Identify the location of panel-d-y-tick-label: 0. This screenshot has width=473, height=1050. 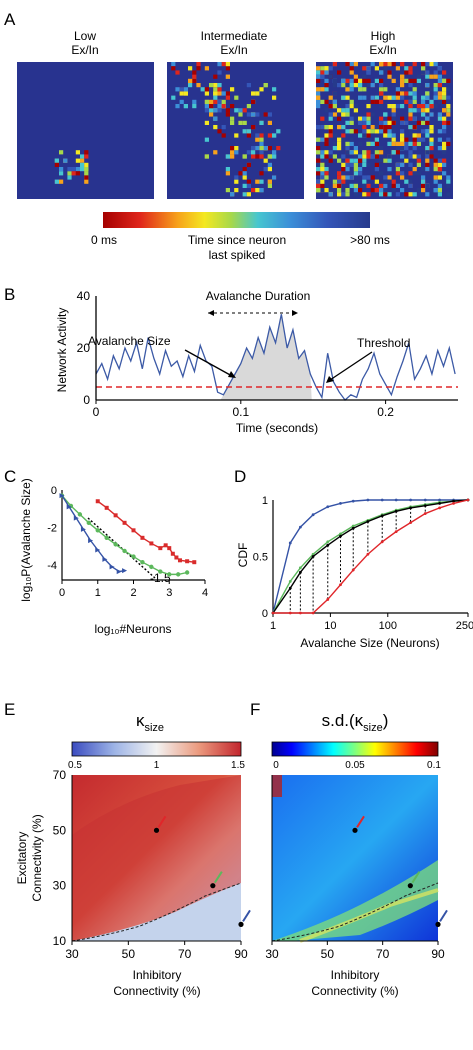
(265, 614).